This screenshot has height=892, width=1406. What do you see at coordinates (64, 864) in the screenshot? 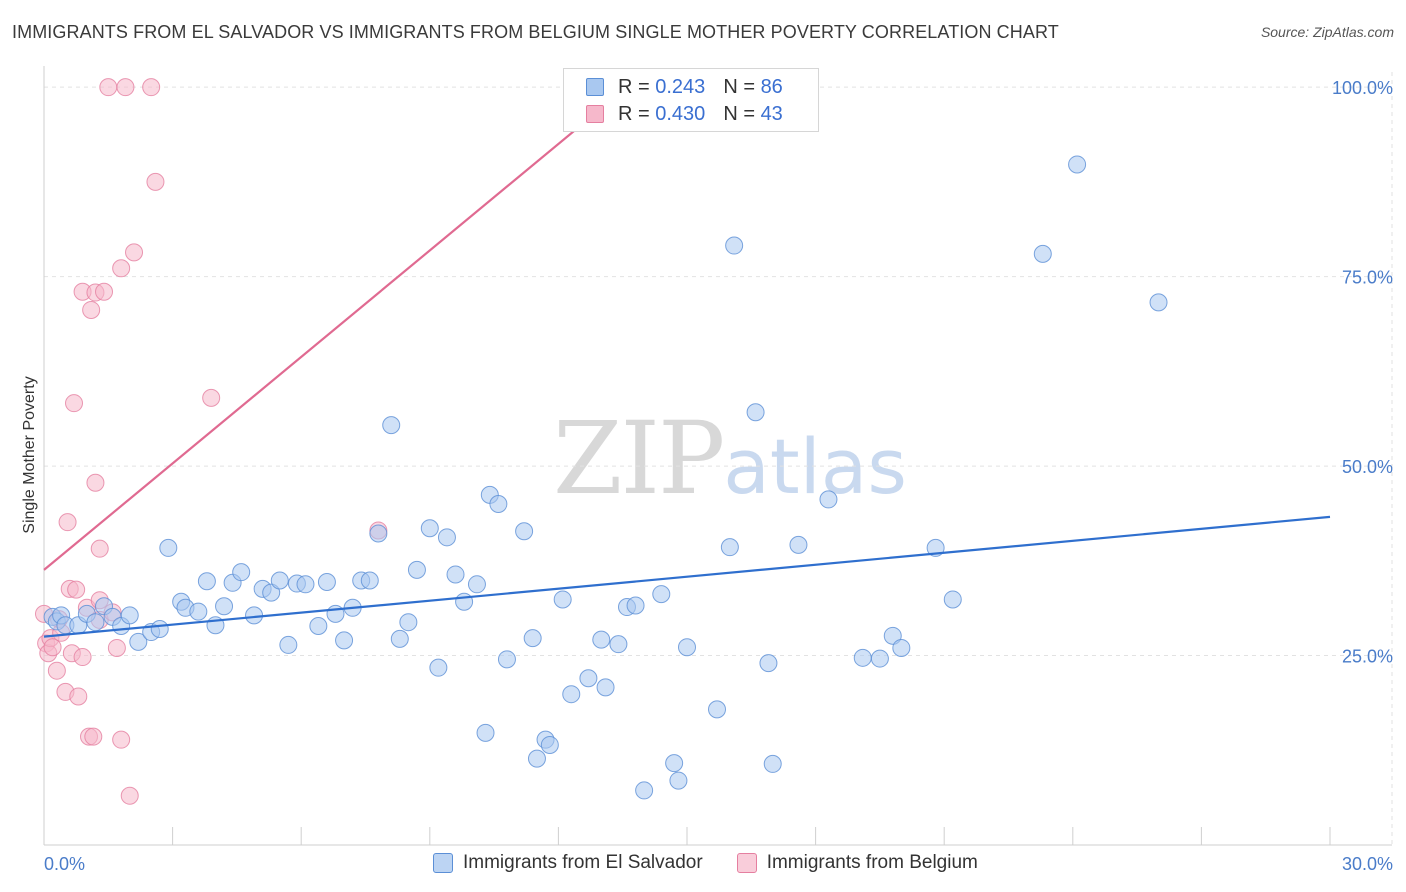
I see `x-tick-label: 0.0%` at bounding box center [64, 864].